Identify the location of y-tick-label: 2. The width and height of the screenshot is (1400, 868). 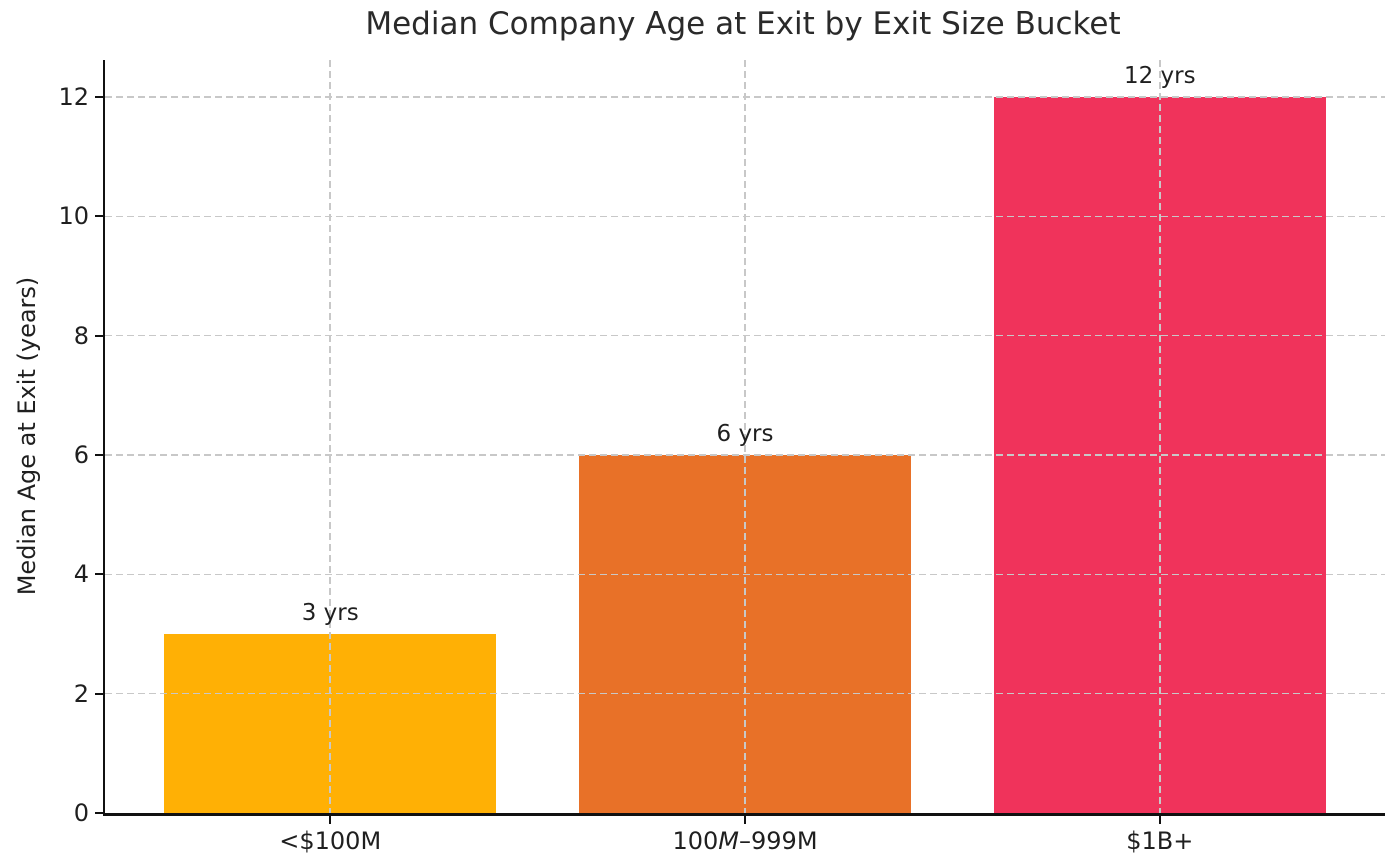
(81, 693).